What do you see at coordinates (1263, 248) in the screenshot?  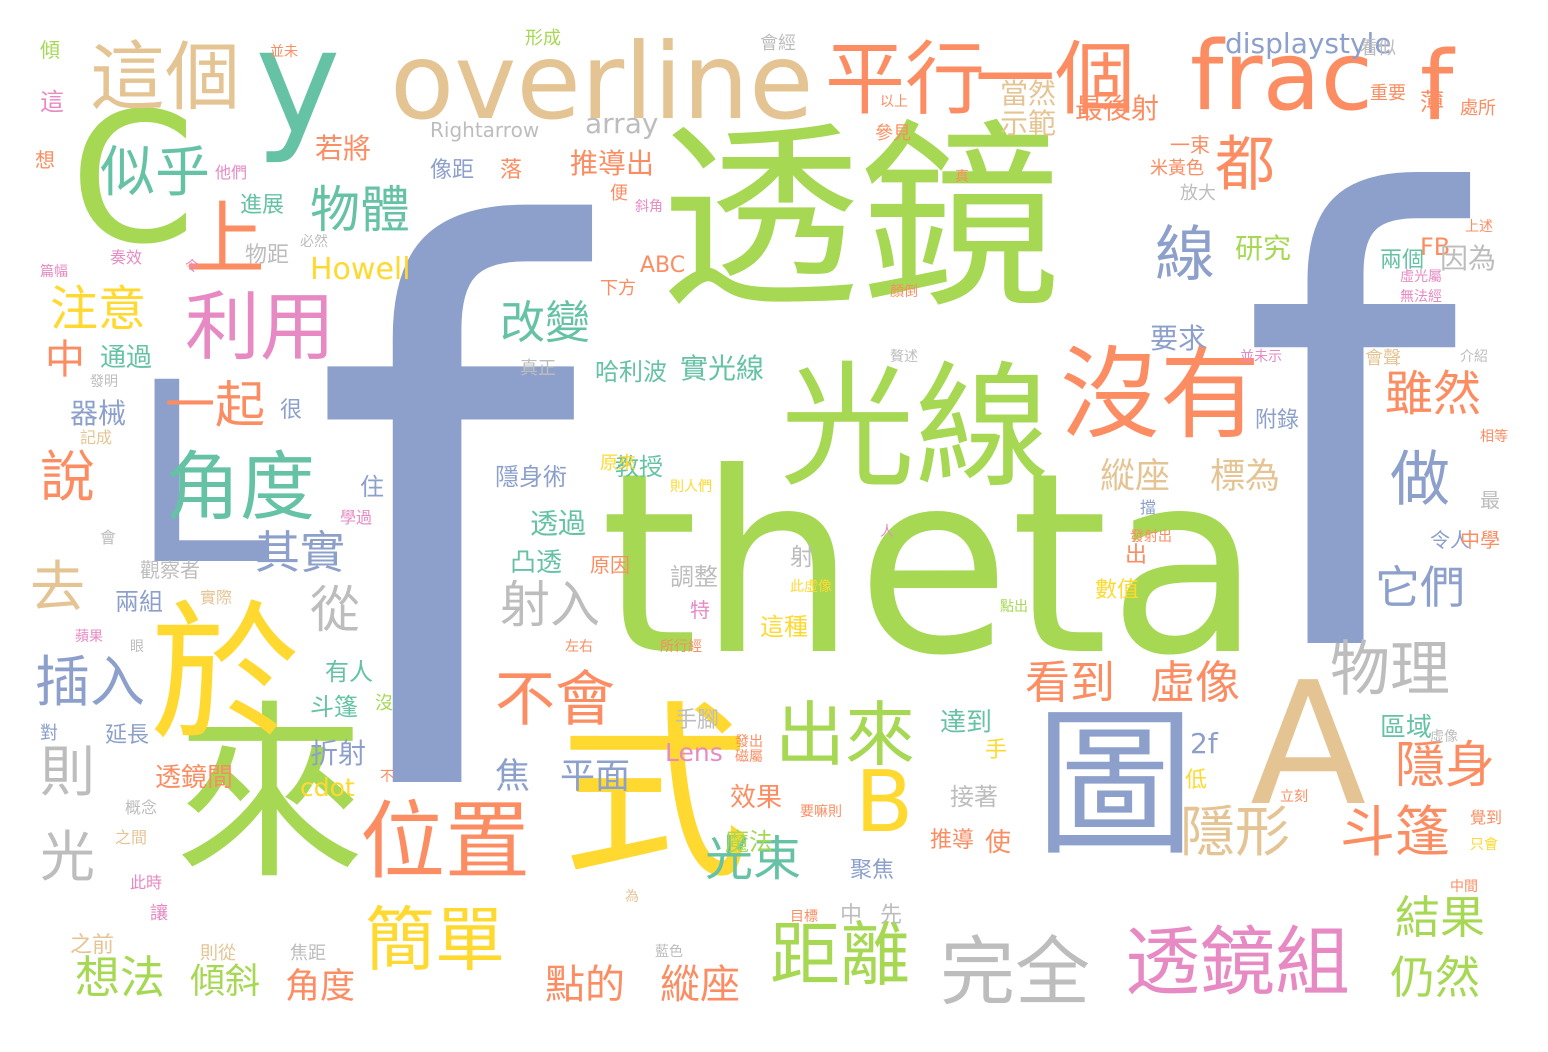 I see `word-84: 研究` at bounding box center [1263, 248].